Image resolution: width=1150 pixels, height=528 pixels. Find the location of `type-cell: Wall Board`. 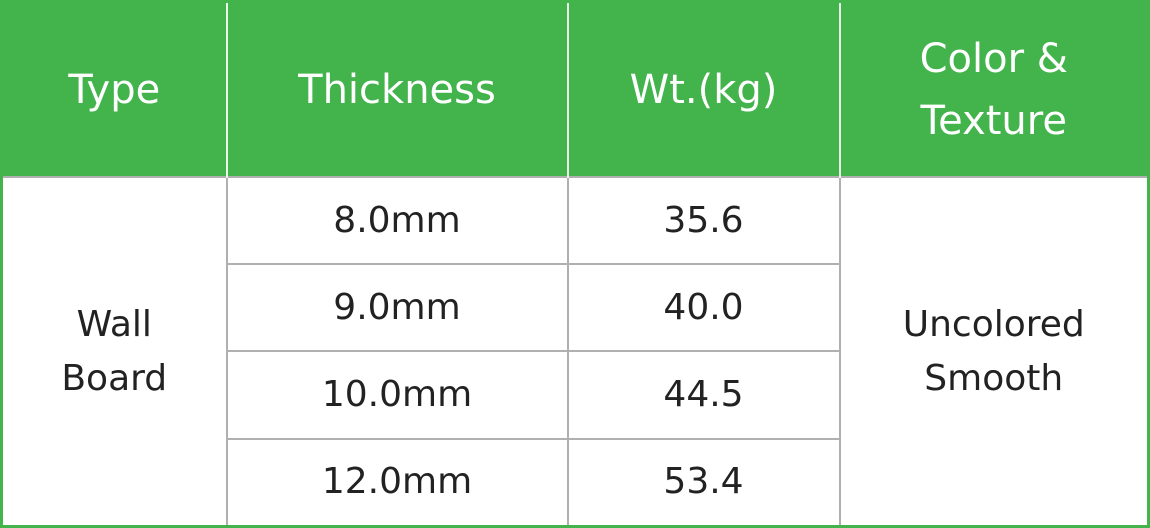

type-cell: Wall Board is located at coordinates (114, 352).